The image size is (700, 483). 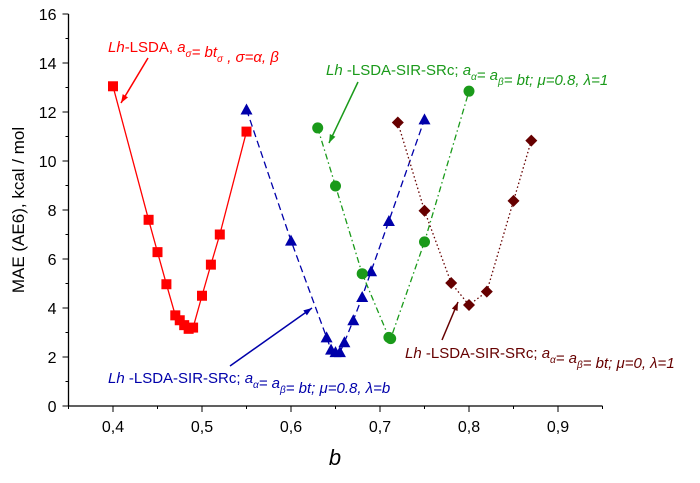 What do you see at coordinates (380, 427) in the screenshot?
I see `x-tick-label: 0,7` at bounding box center [380, 427].